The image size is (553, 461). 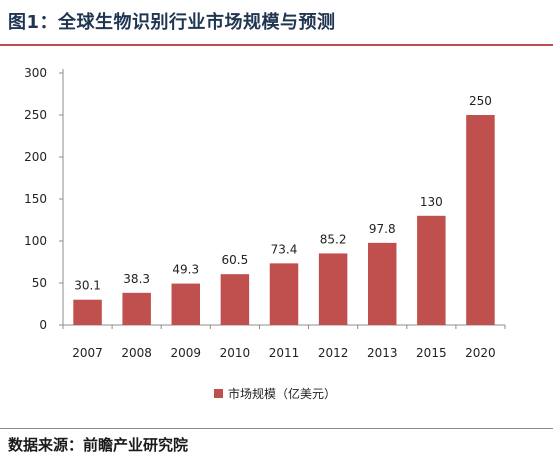 I want to click on x-tick-label: 2012, so click(x=333, y=353).